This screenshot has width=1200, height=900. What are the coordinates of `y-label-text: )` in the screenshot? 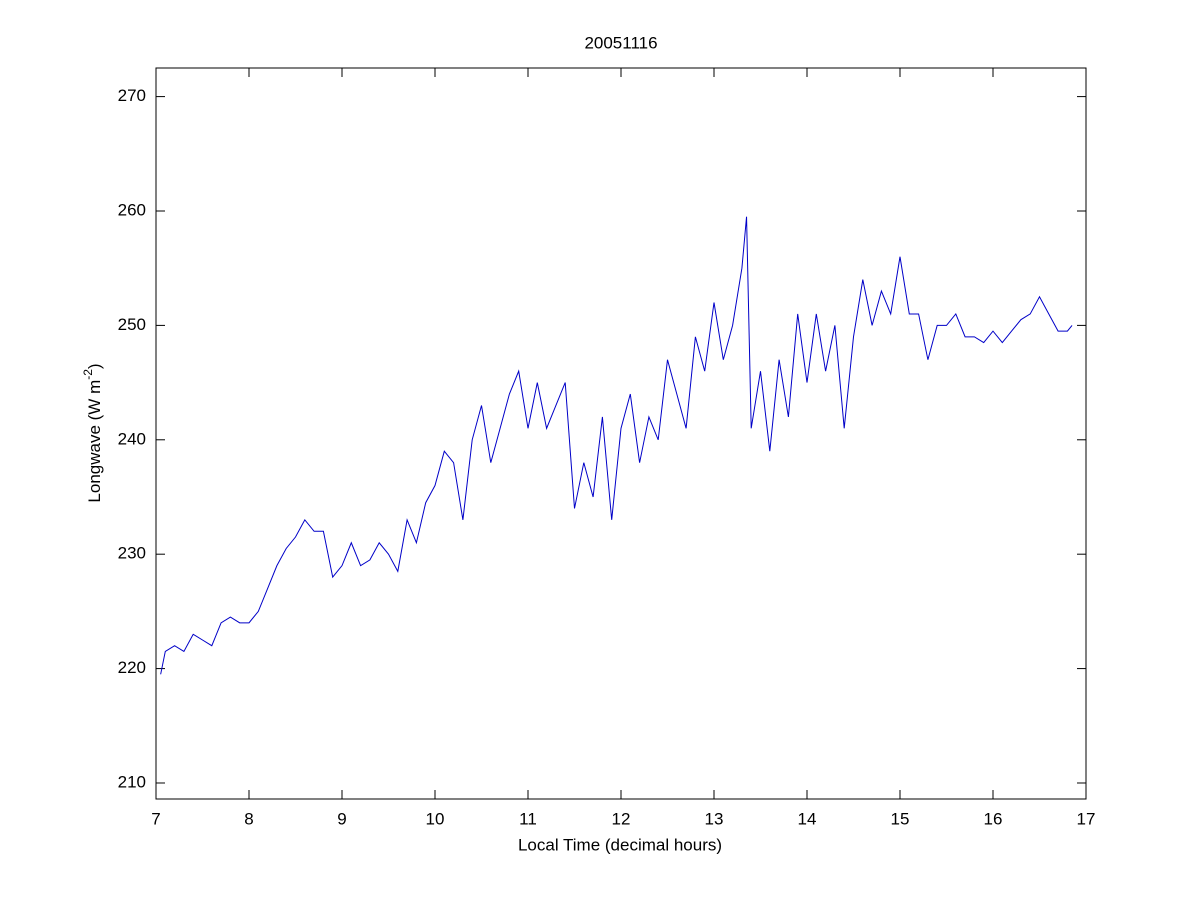 It's located at (94, 366).